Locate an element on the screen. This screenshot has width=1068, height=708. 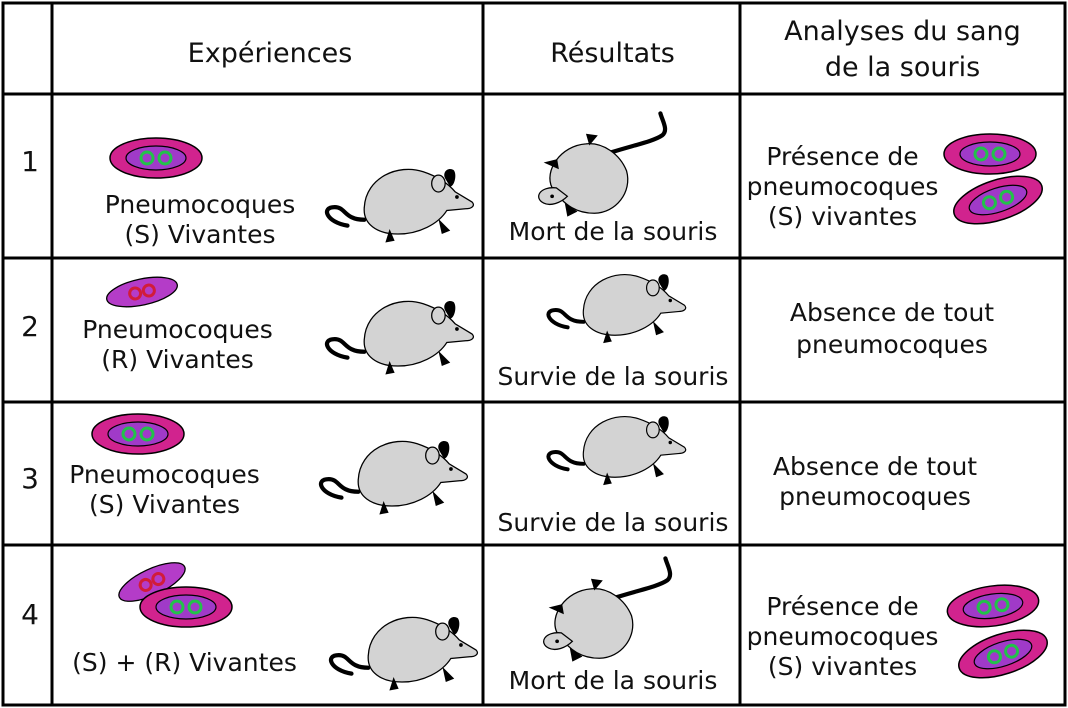
bacteria-label: (R) Vivantes is located at coordinates (177, 359).